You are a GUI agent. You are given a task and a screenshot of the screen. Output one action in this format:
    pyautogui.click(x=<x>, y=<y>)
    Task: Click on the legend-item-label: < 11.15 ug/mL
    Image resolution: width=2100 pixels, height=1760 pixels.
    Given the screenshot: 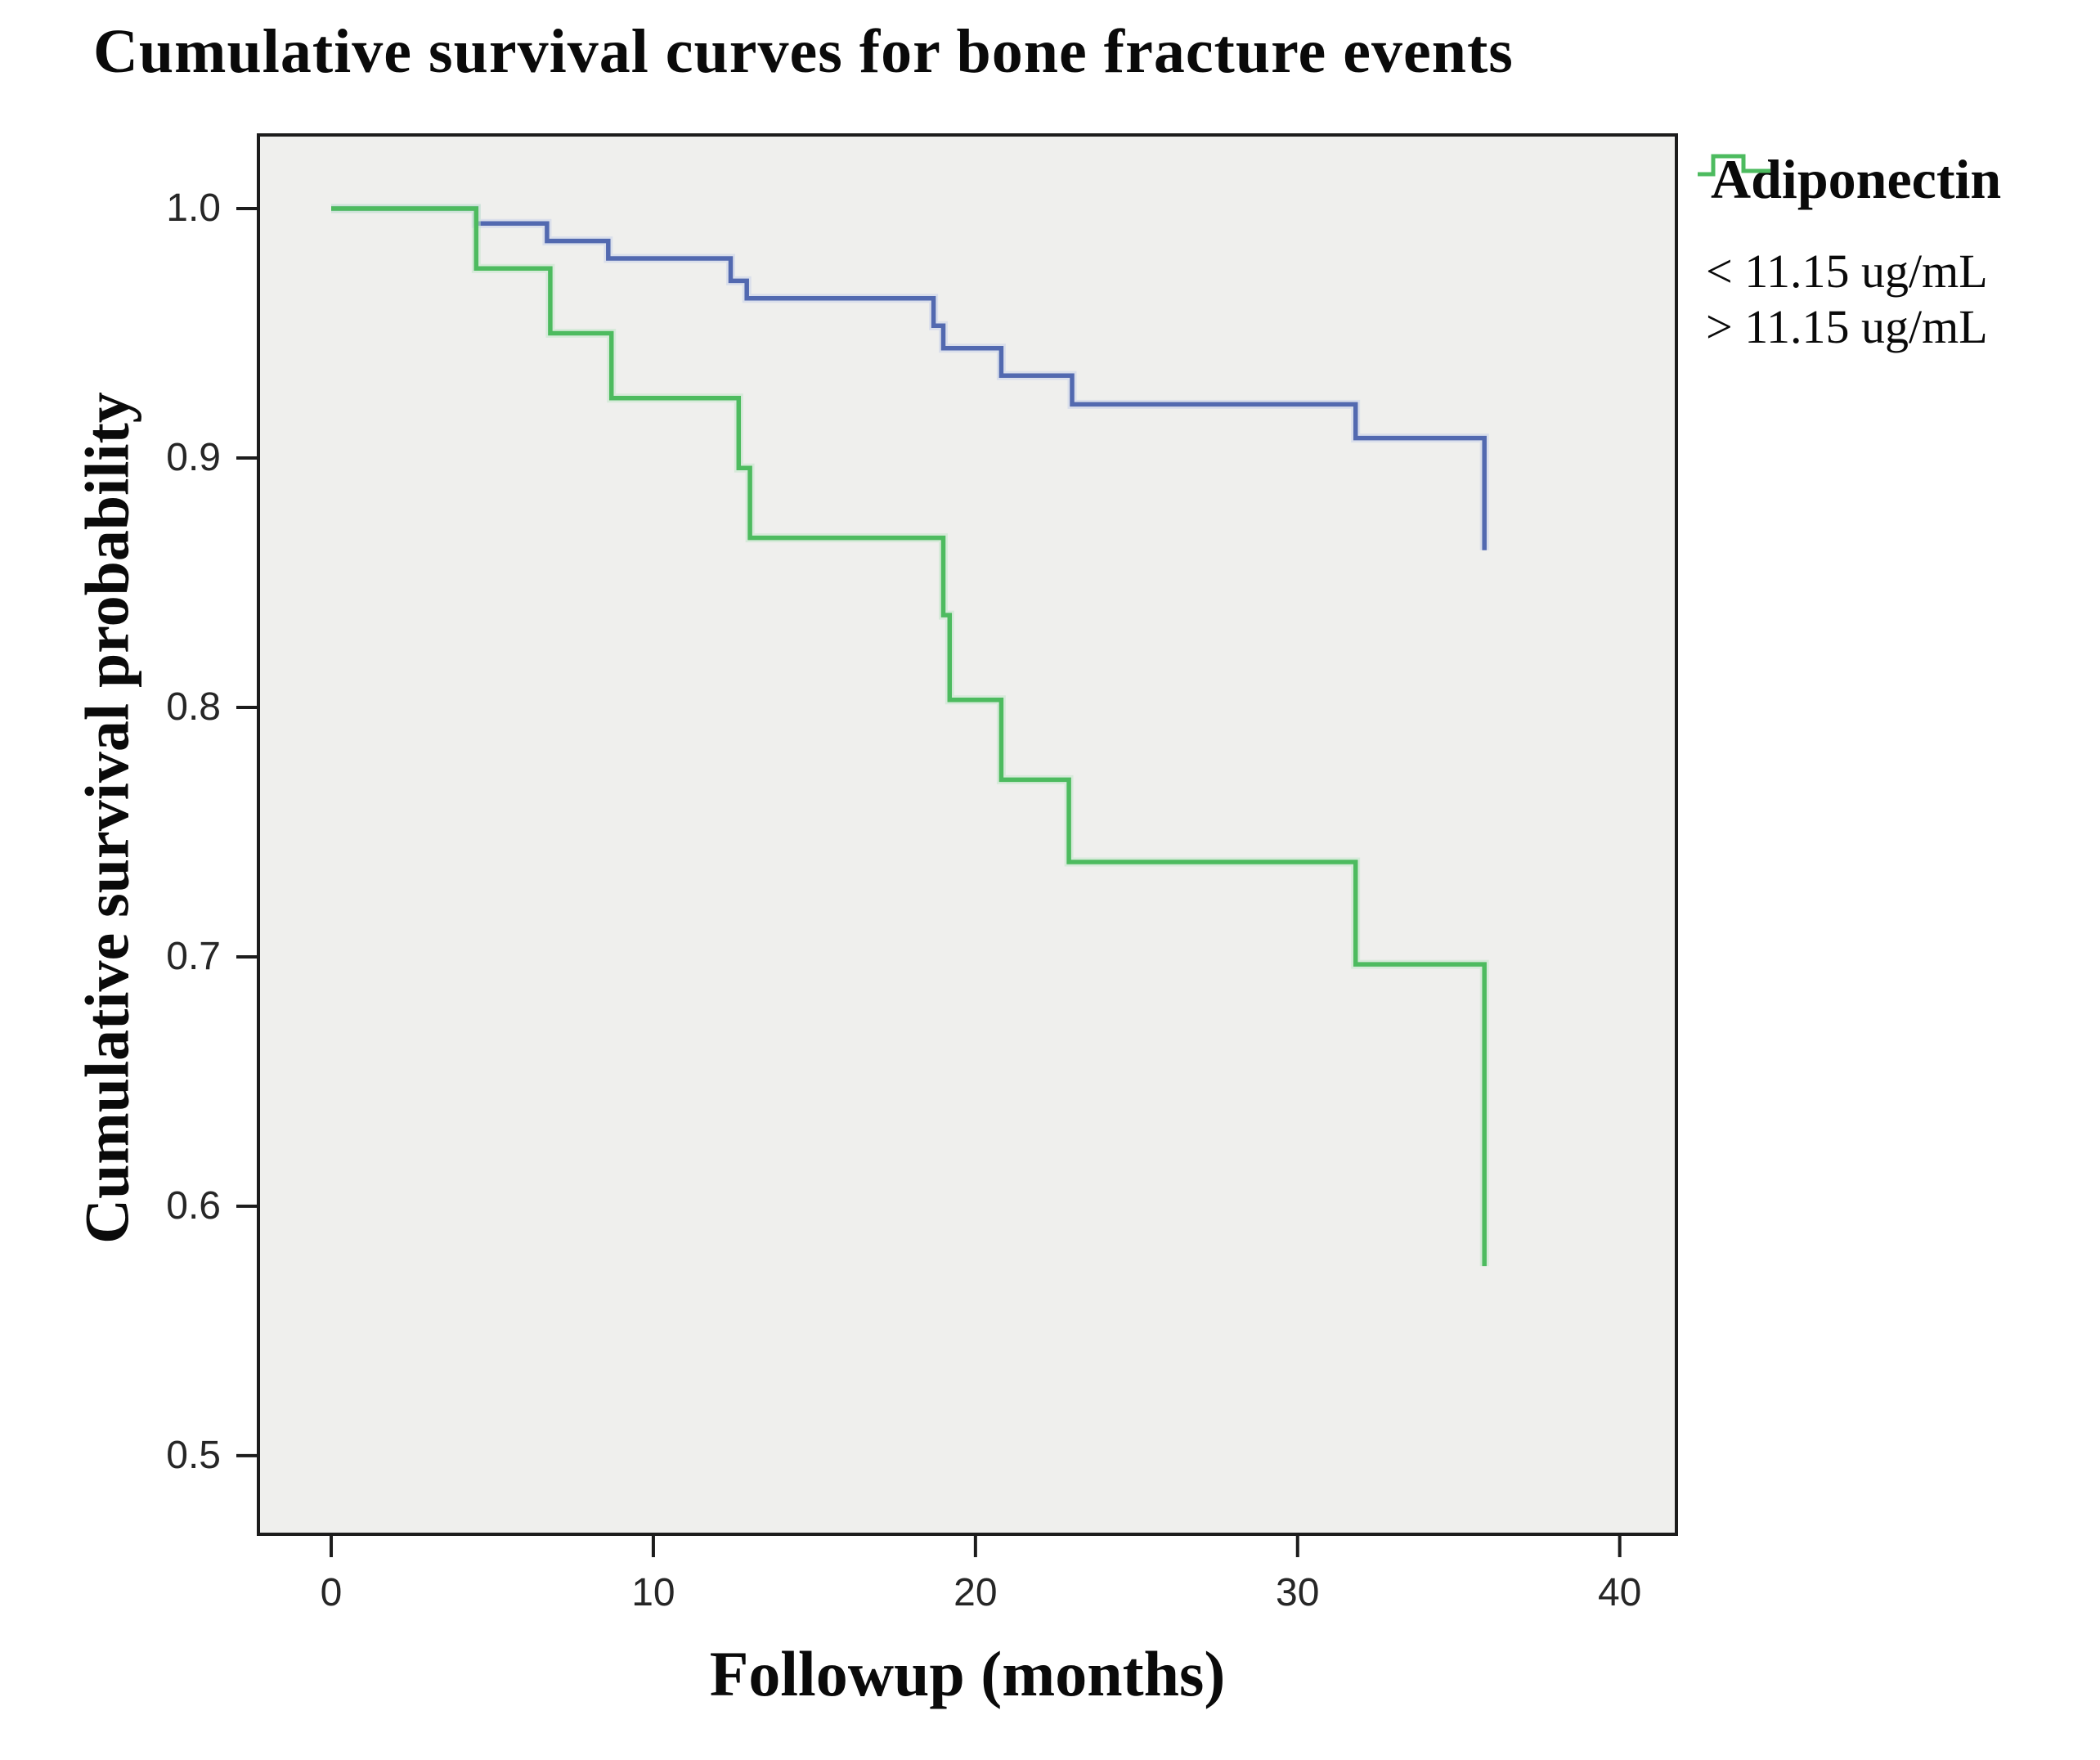 What is the action you would take?
    pyautogui.click(x=1847, y=271)
    